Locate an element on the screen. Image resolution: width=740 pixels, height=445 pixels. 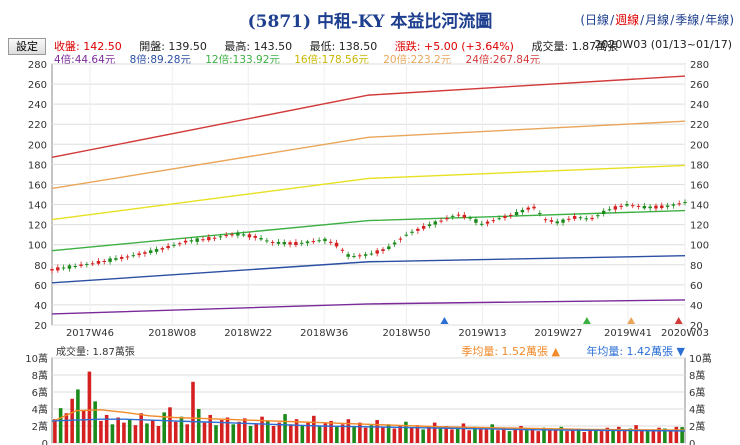
year-avg-label: 年均量: 1.42萬張 ▼ is located at coordinates (635, 351).